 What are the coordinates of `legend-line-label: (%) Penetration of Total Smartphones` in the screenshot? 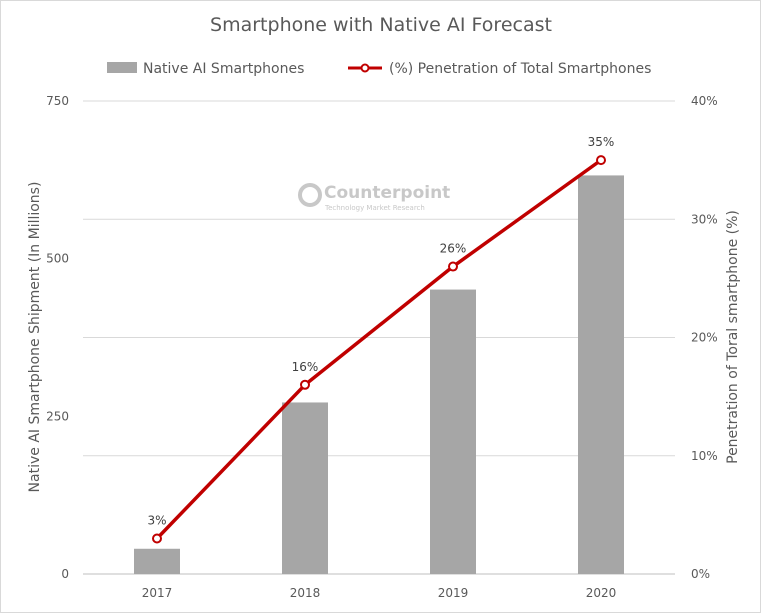 It's located at (520, 69).